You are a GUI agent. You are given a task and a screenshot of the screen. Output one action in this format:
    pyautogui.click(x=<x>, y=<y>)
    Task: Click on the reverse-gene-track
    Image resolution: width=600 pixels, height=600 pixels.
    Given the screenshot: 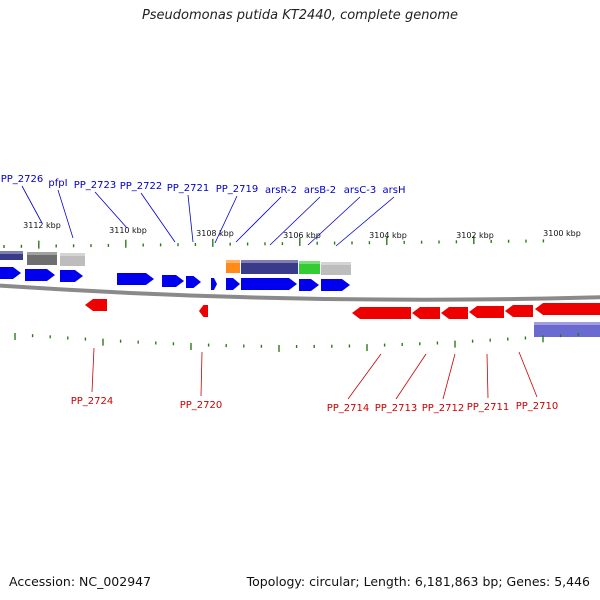 What is the action you would take?
    pyautogui.click(x=342, y=309)
    